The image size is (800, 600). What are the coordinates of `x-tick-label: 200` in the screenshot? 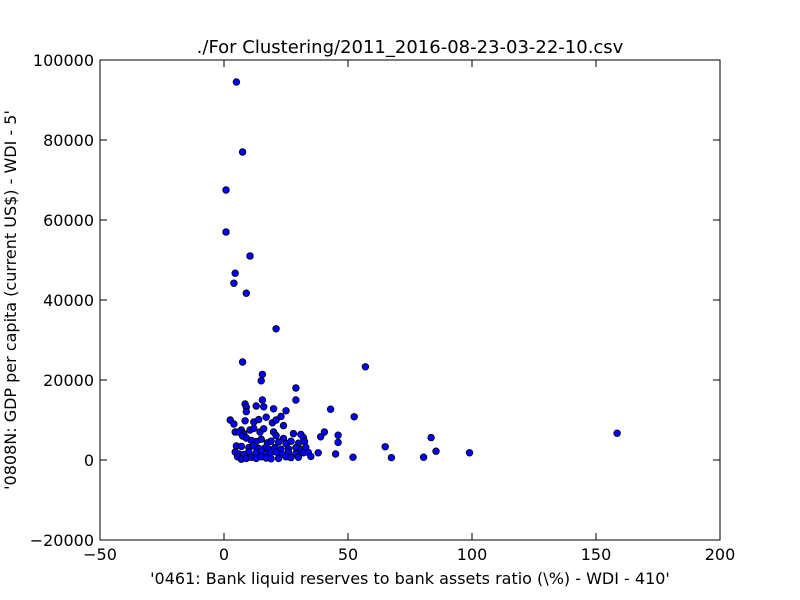 It's located at (720, 554).